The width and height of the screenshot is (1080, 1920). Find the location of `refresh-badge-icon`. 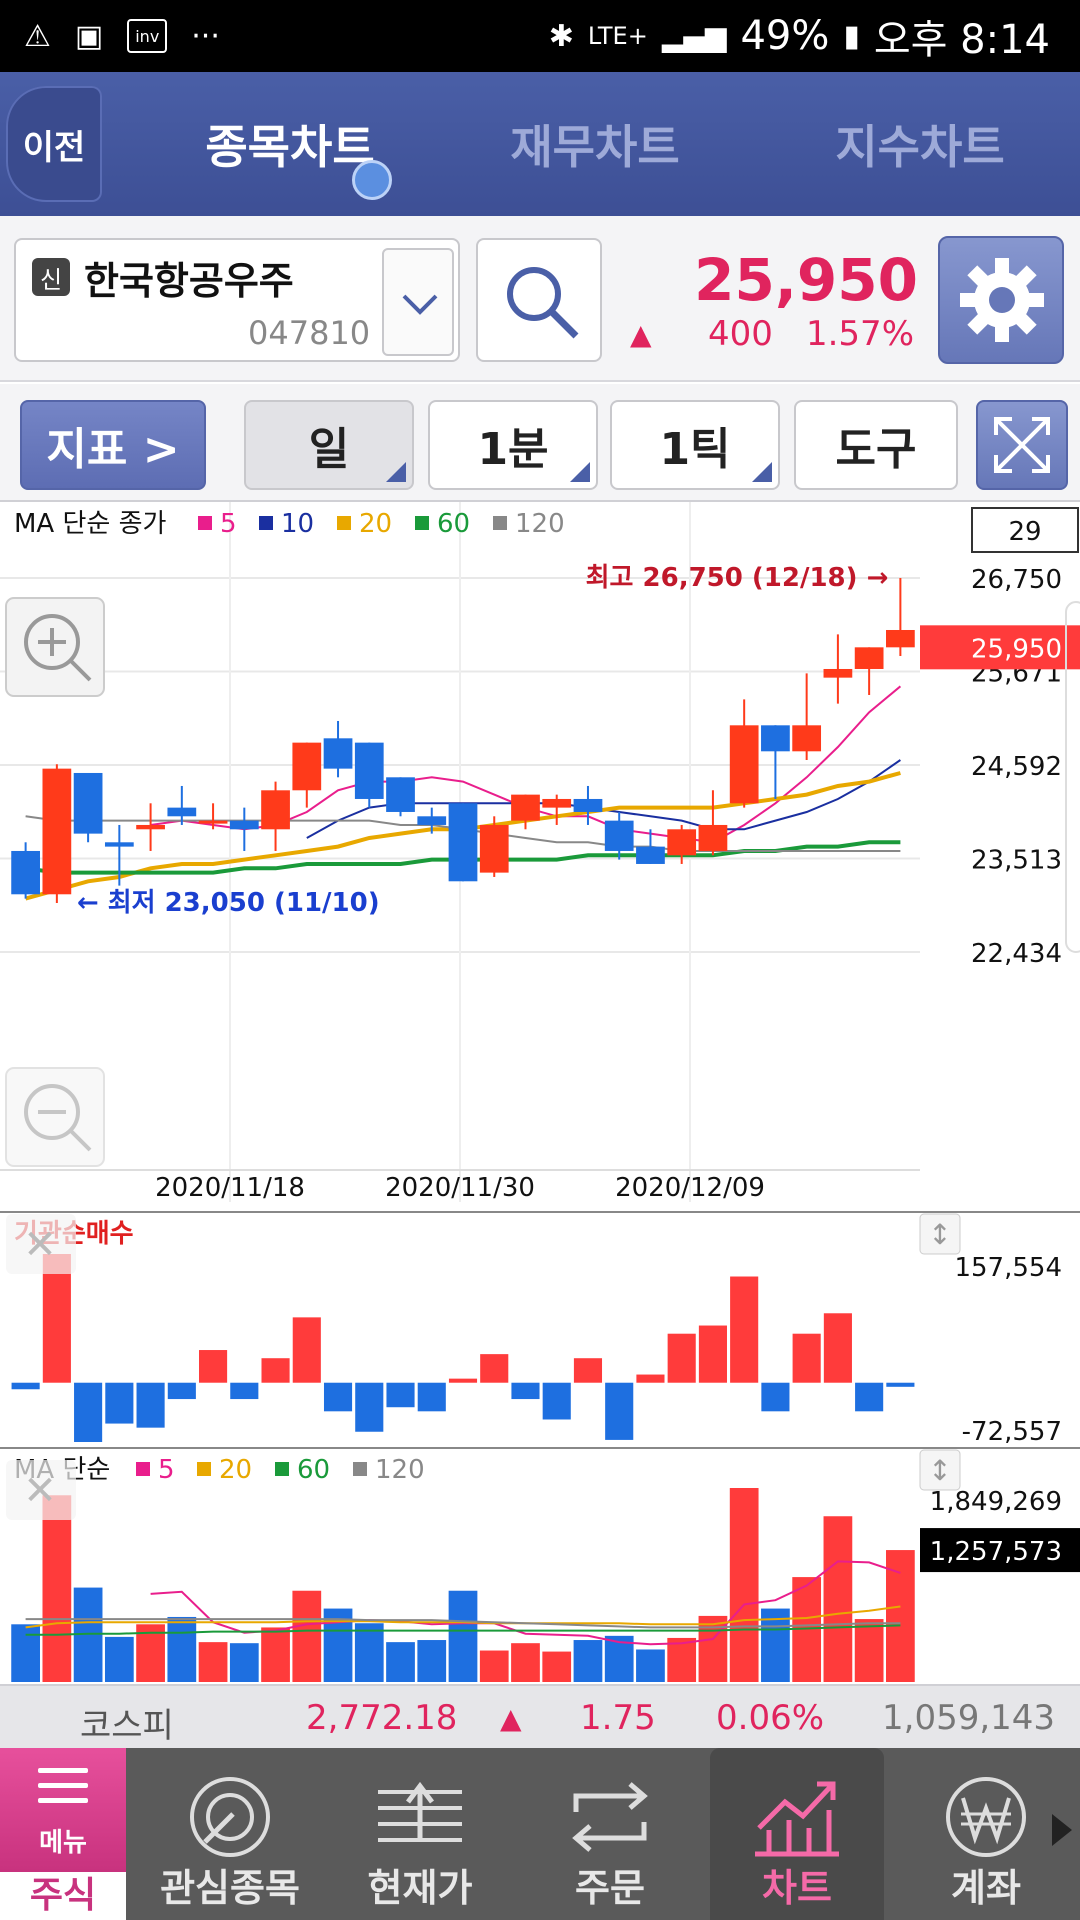

refresh-badge-icon is located at coordinates (372, 180).